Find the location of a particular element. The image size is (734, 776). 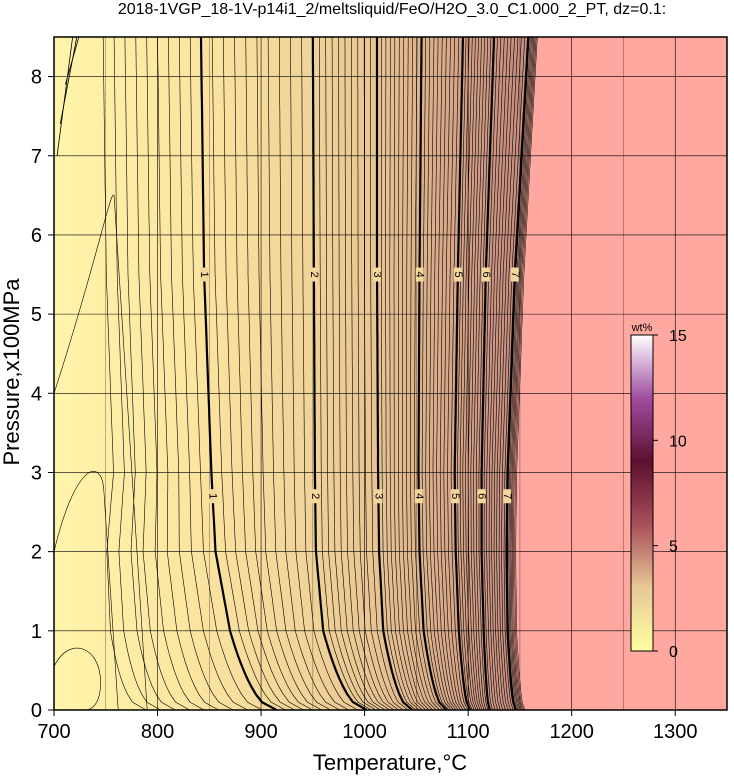

y-axis-ticks: 0 1 2 3 4 5 6 7 8 is located at coordinates (42, 394).